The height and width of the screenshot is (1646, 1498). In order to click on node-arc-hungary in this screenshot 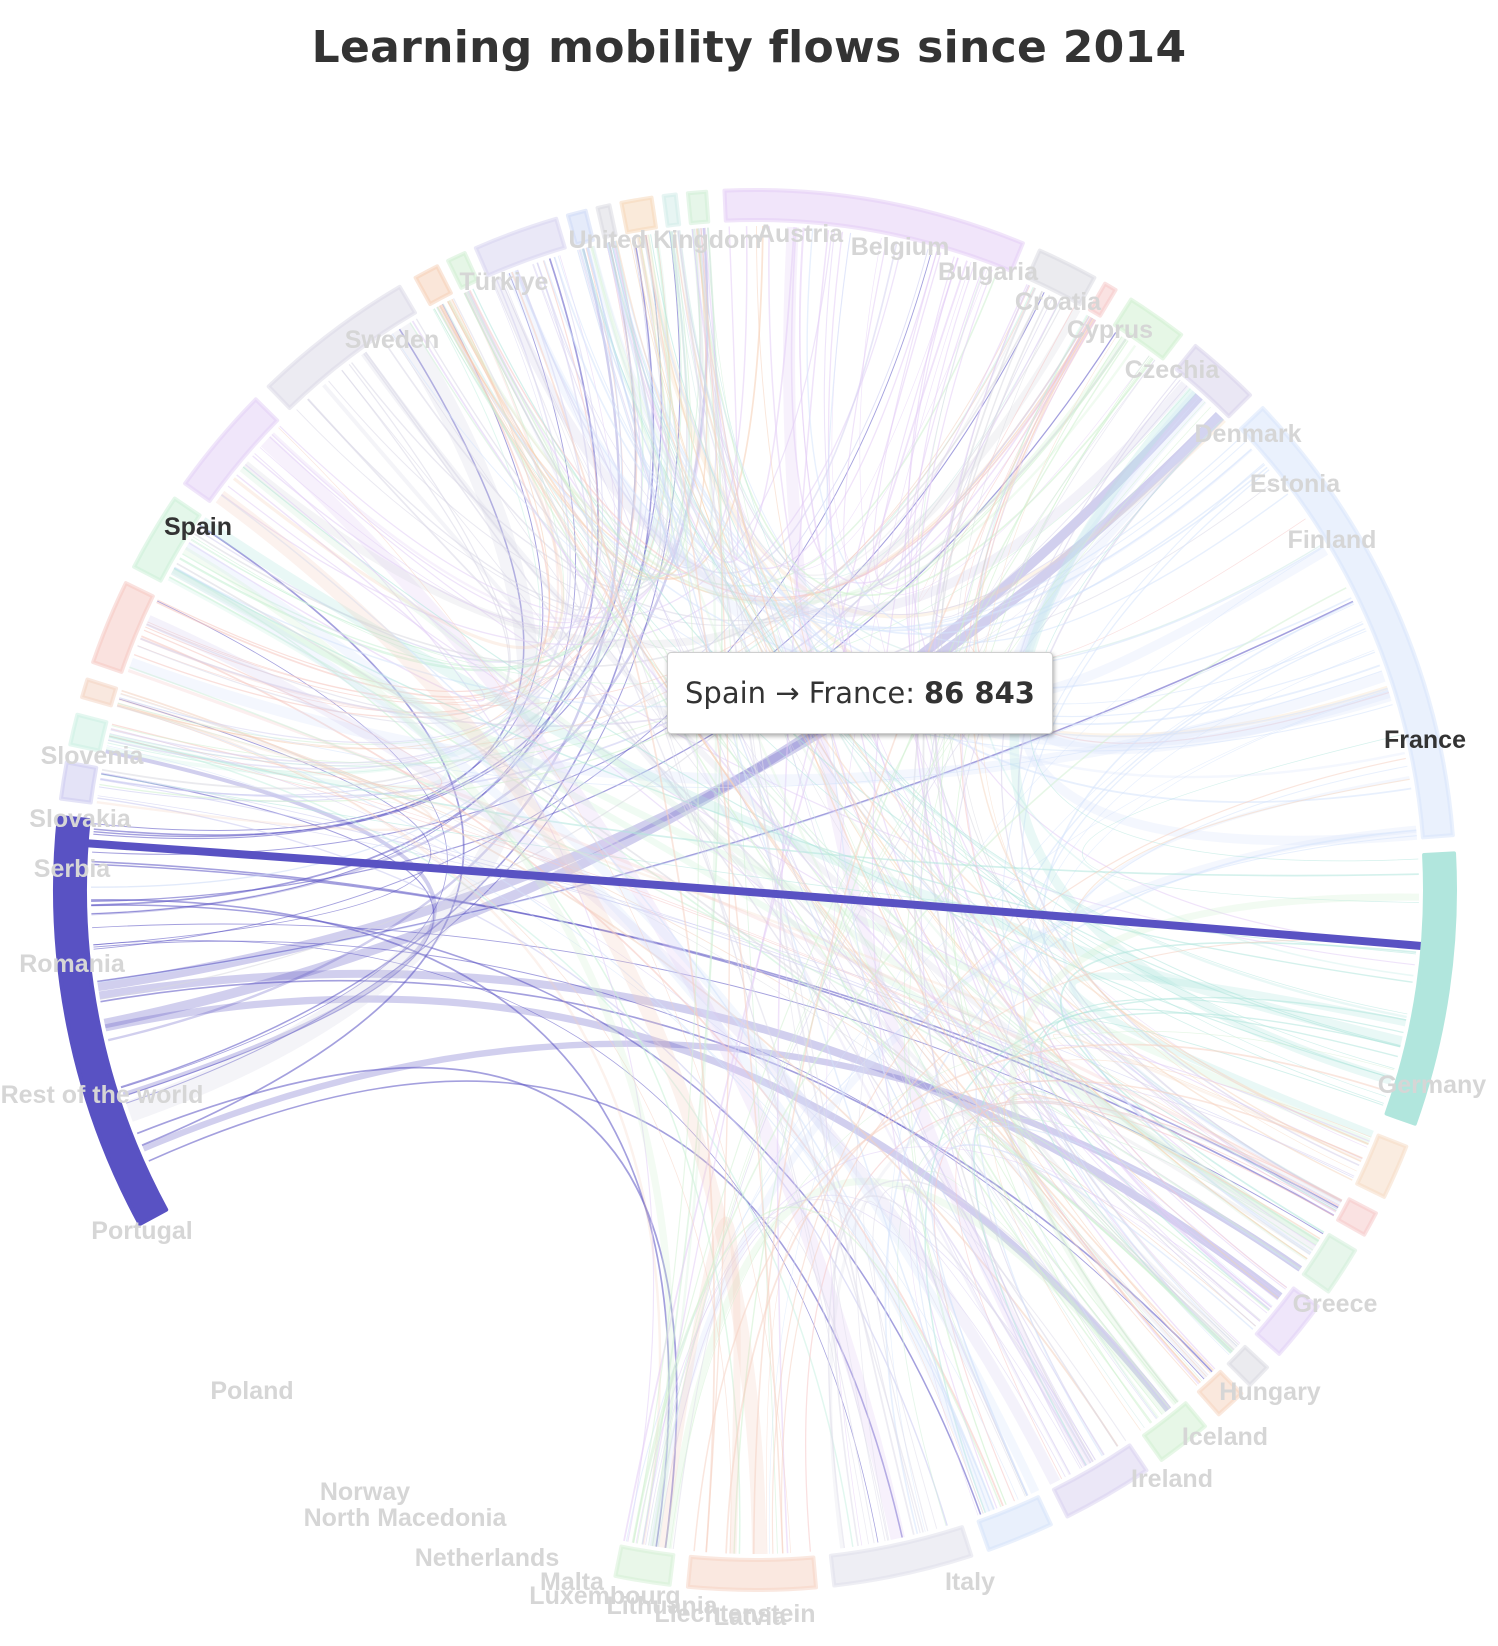, I will do `click(1148, 329)`.